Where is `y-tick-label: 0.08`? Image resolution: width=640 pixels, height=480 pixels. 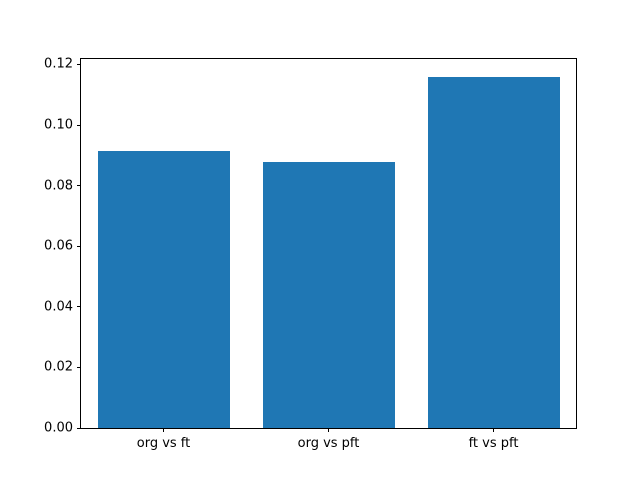
y-tick-label: 0.08 is located at coordinates (58, 186).